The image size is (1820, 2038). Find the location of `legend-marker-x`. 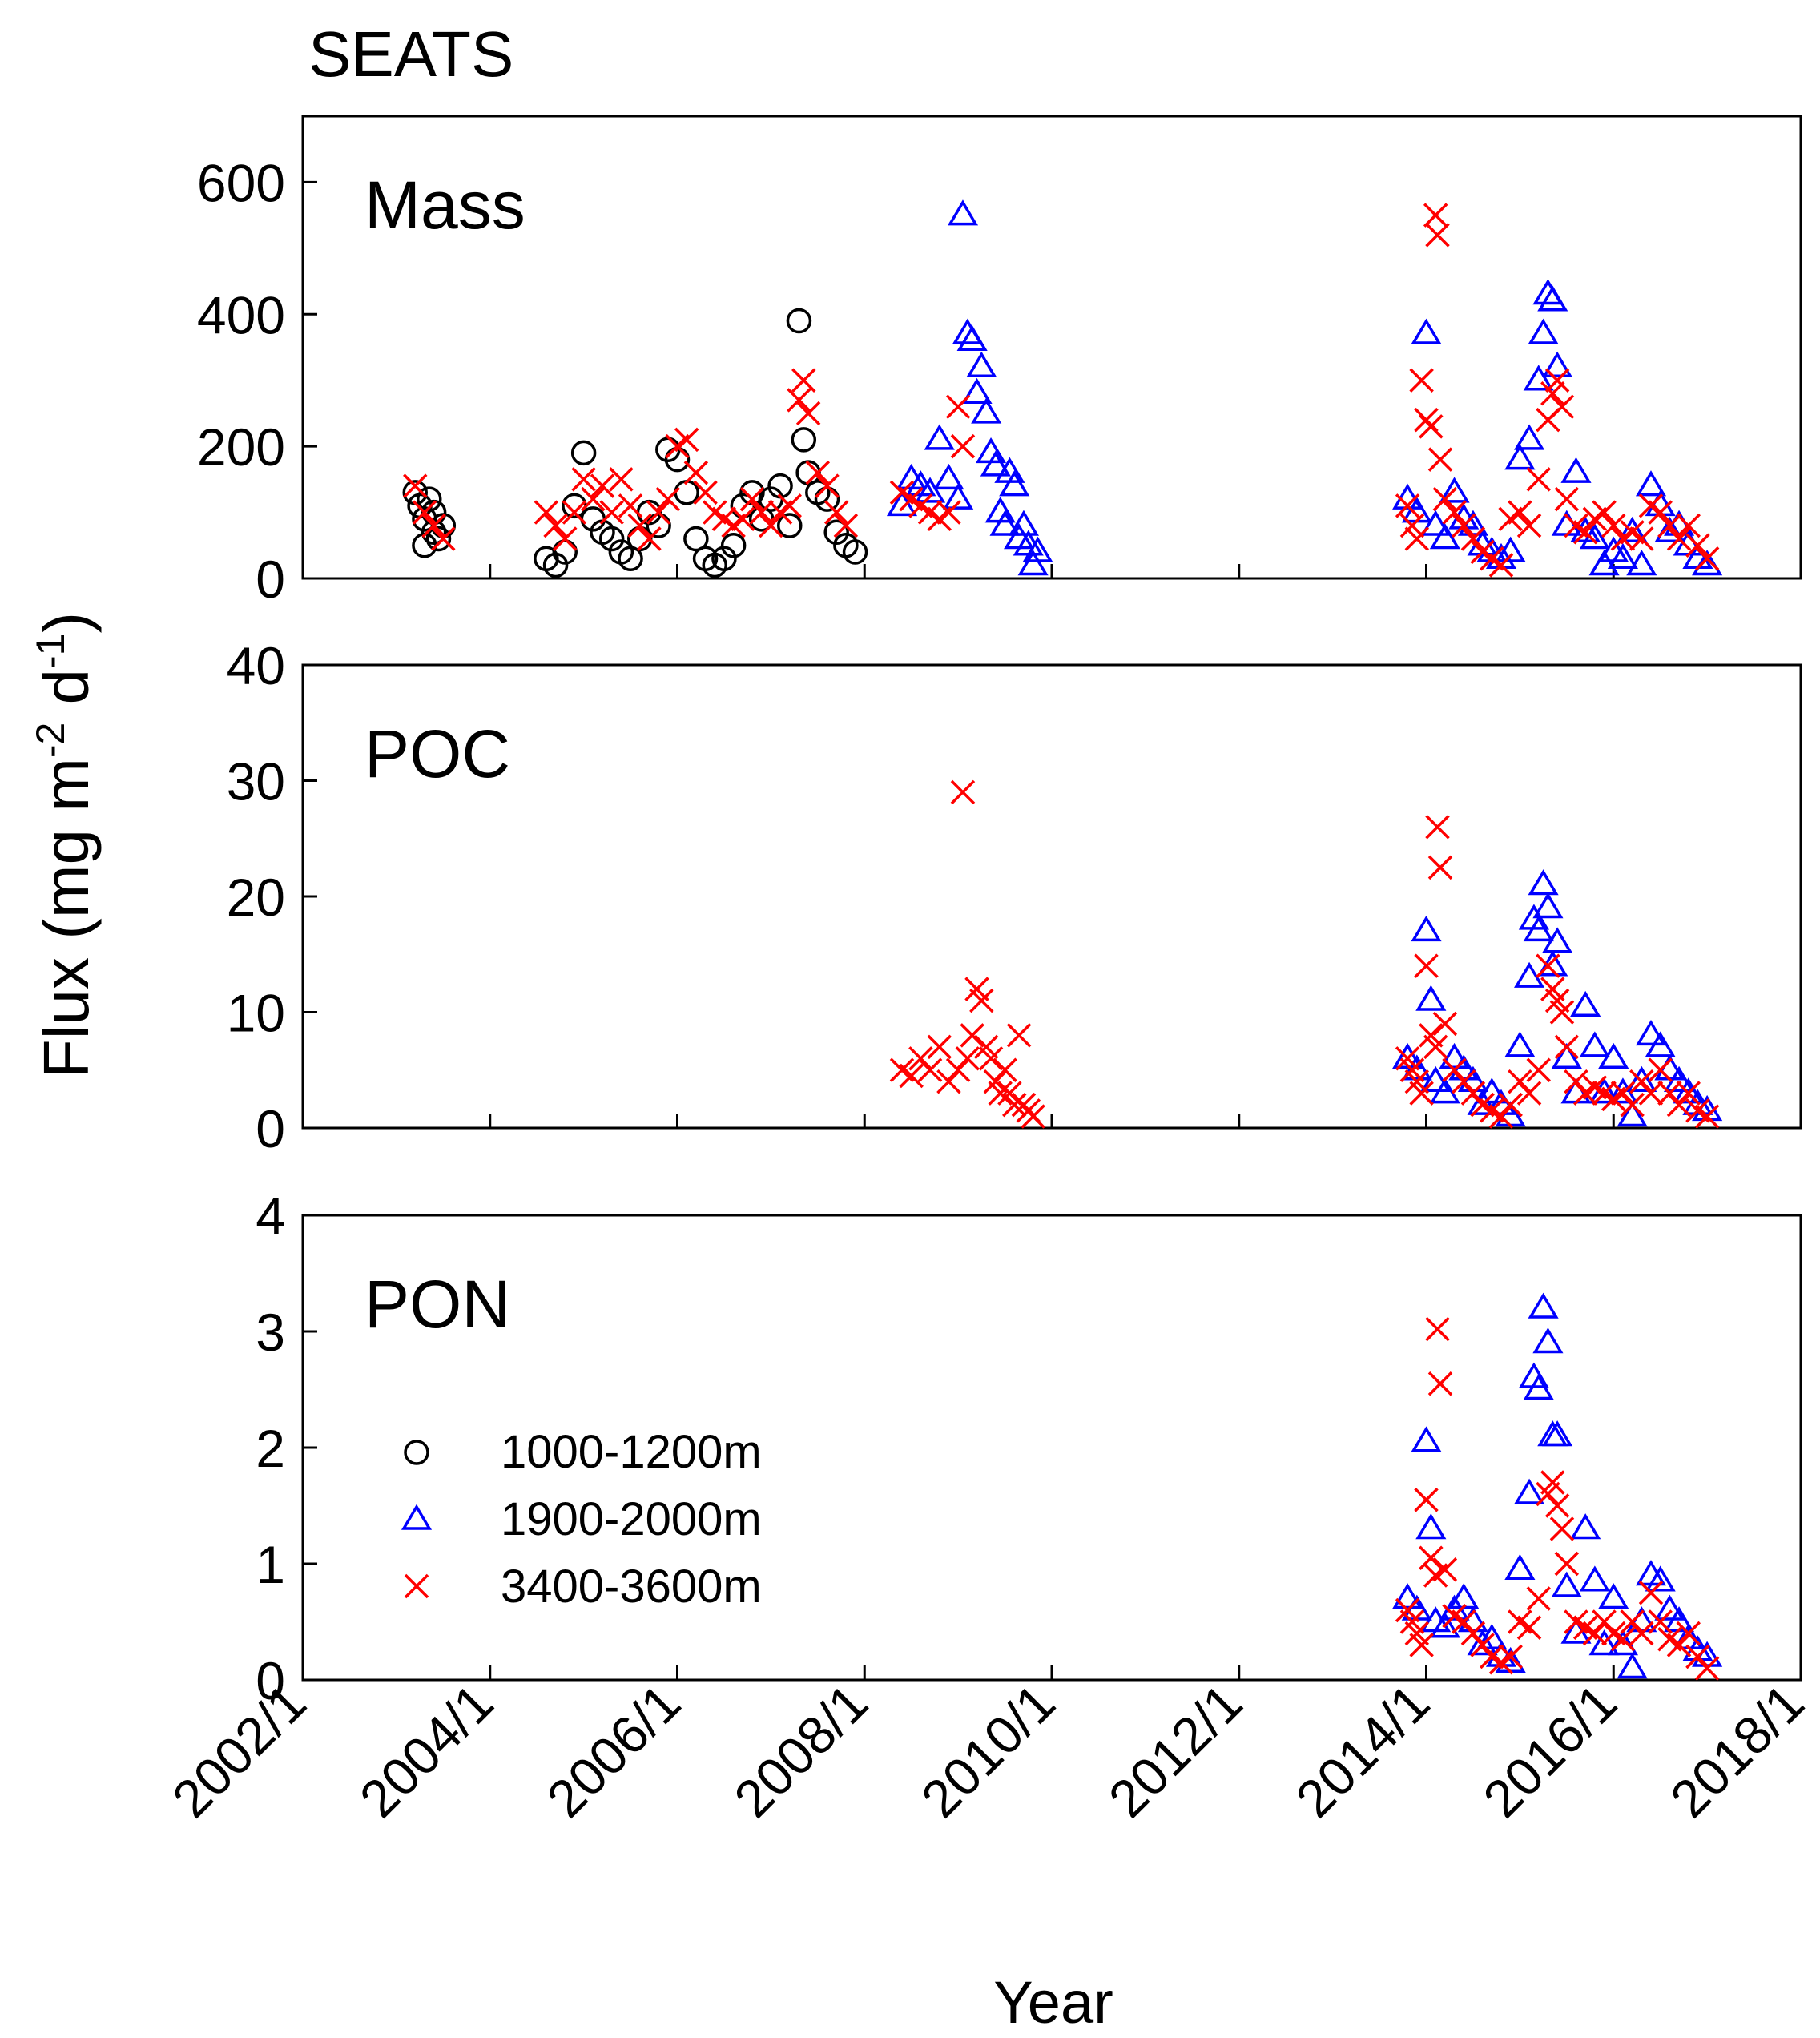

legend-marker-x is located at coordinates (416, 1586).